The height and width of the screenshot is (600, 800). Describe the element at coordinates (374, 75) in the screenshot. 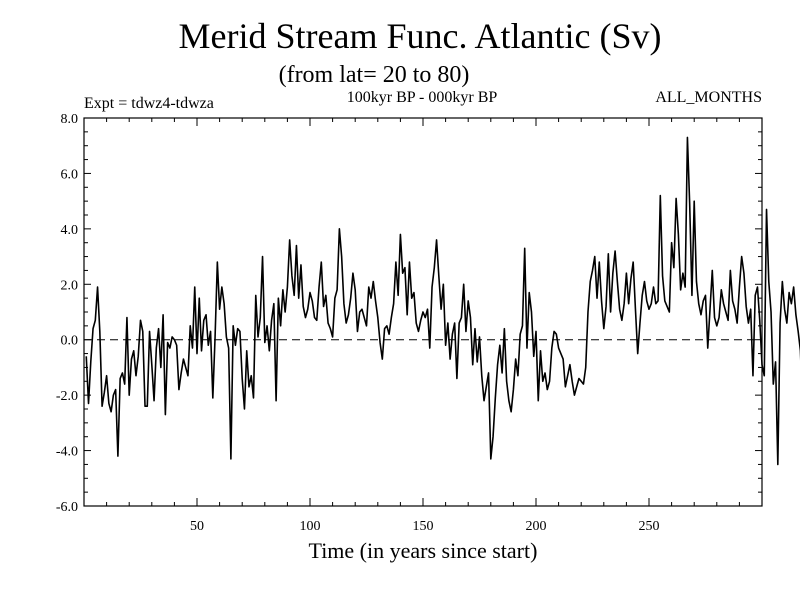

I see `chart-subtitle: (from lat= 20 to 80)` at that location.